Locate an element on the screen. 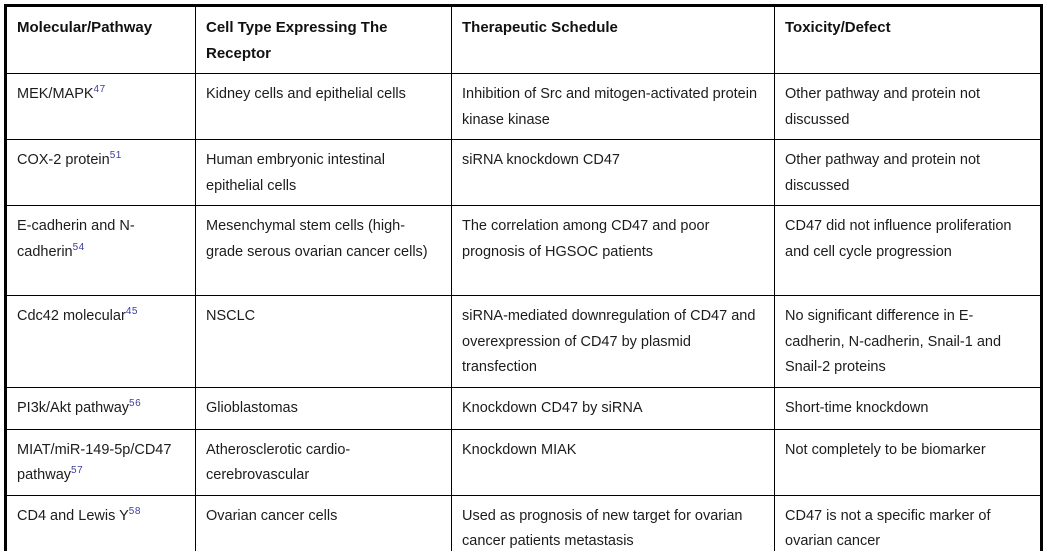 The image size is (1045, 551). reference-superscript: 56 is located at coordinates (135, 403).